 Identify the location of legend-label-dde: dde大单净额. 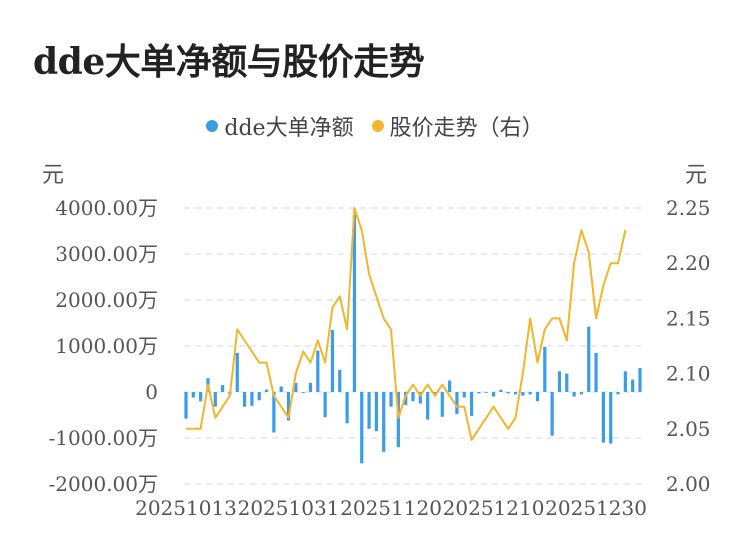
(289, 128).